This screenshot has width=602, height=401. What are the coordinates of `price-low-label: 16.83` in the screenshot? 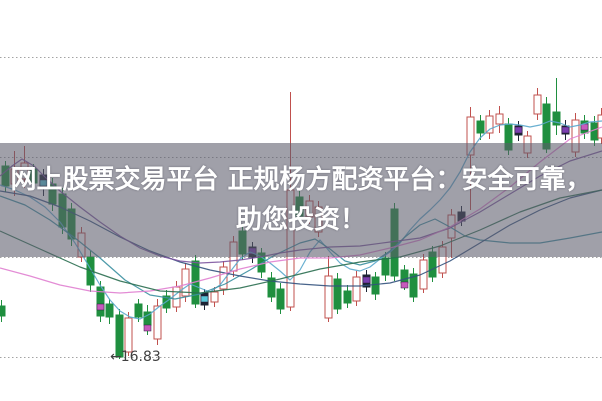 It's located at (140, 357).